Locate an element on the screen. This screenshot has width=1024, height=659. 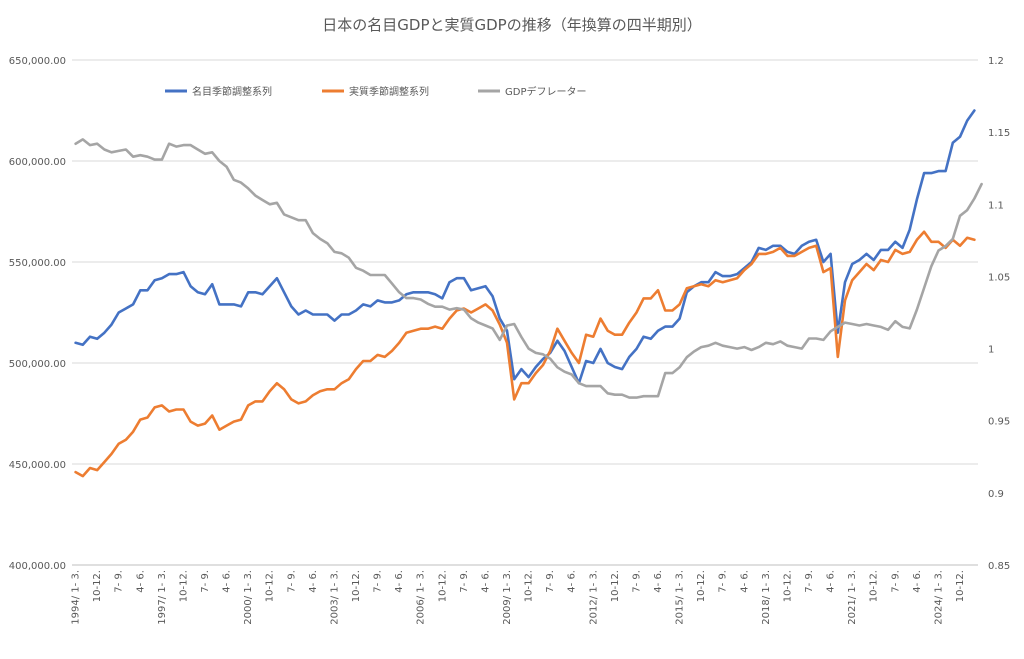
x-tick-label: 1997/ 1- 3. is located at coordinates (162, 597).